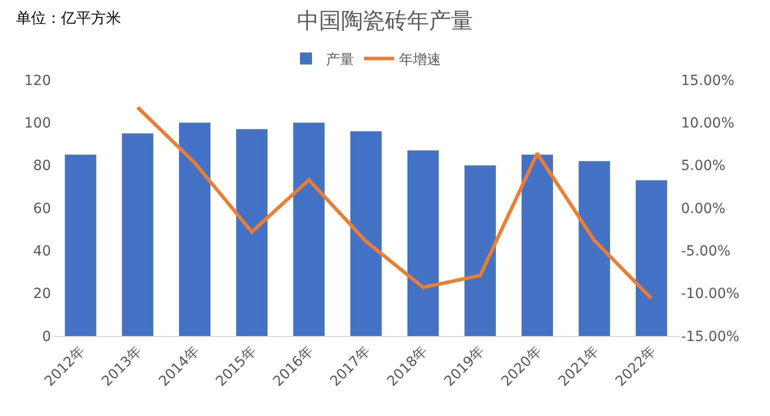  I want to click on y2-tick-label: 15.00%, so click(707, 80).